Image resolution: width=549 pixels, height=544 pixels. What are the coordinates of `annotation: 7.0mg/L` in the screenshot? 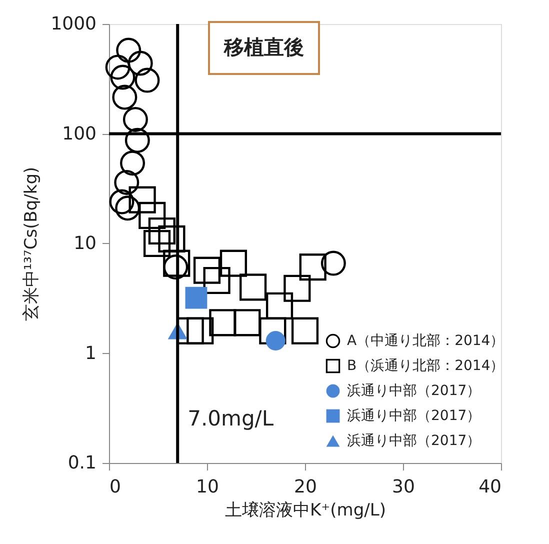 It's located at (231, 418).